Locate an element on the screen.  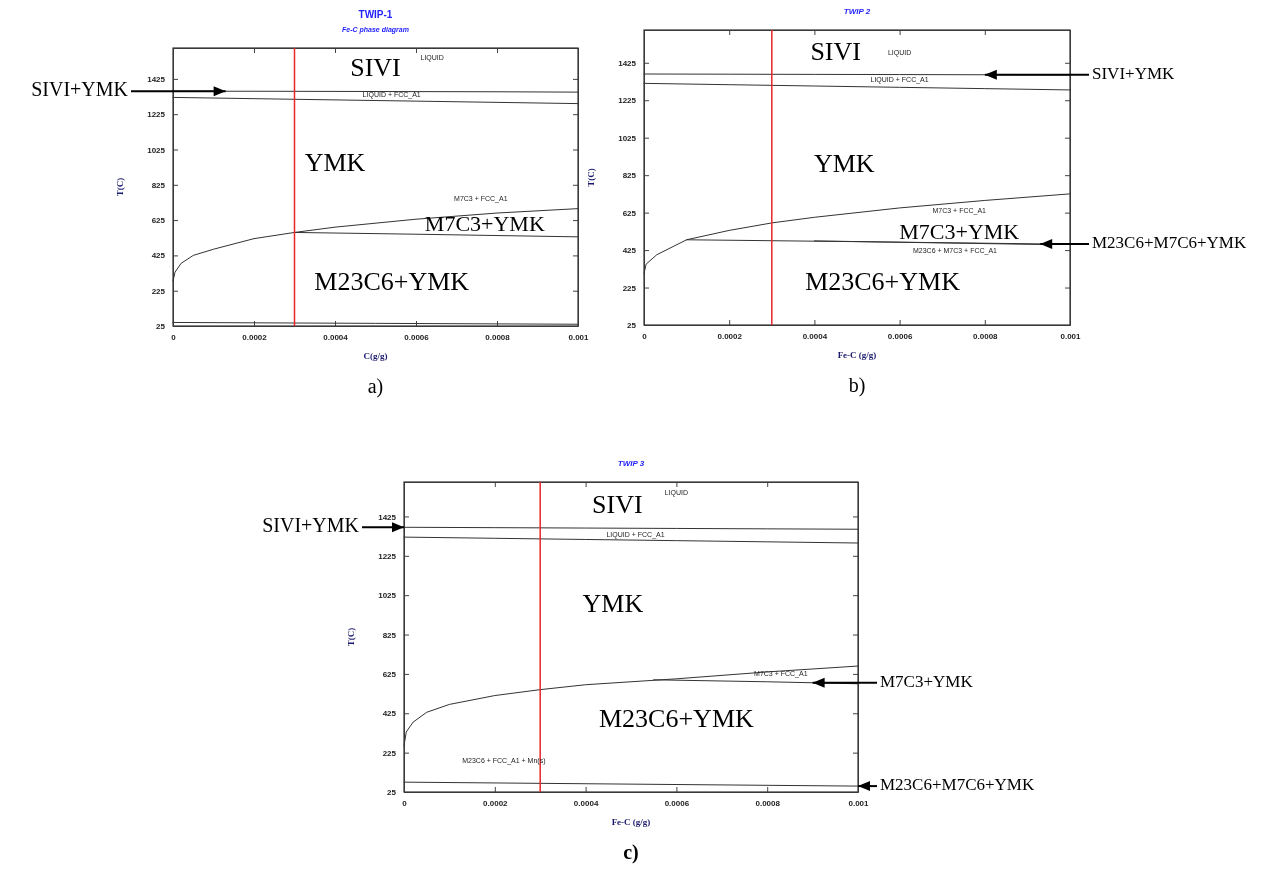
text: a) is located at coordinates (375, 386).